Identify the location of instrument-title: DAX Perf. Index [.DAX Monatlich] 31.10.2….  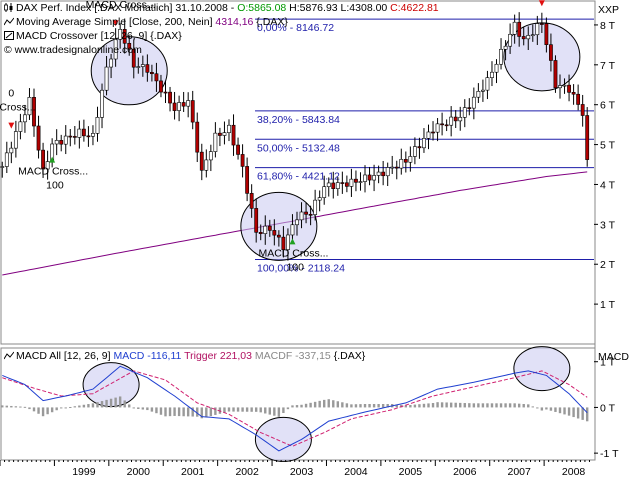
(127, 8).